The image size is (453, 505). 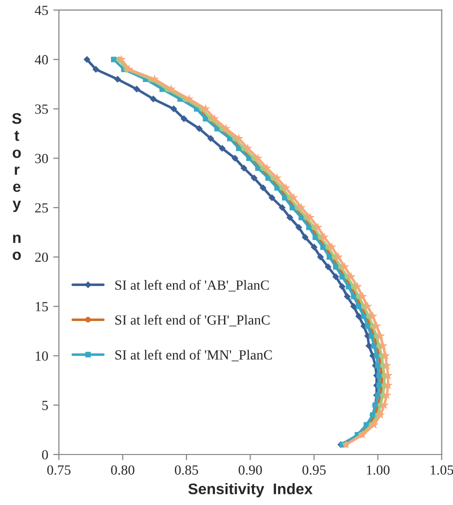 What do you see at coordinates (41, 159) in the screenshot?
I see `y-tick-label: 30` at bounding box center [41, 159].